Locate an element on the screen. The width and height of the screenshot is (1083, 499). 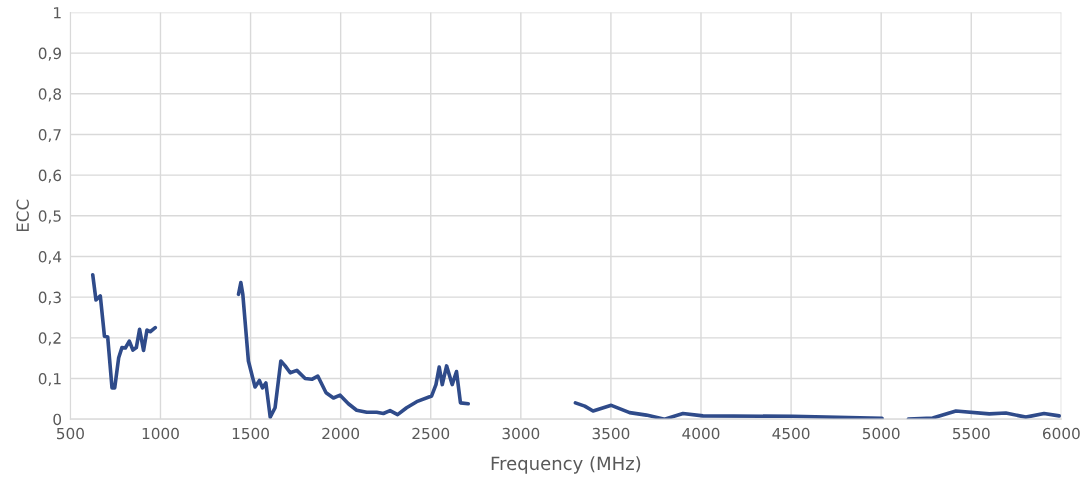
y-tick-label: 1 is located at coordinates (57, 13).